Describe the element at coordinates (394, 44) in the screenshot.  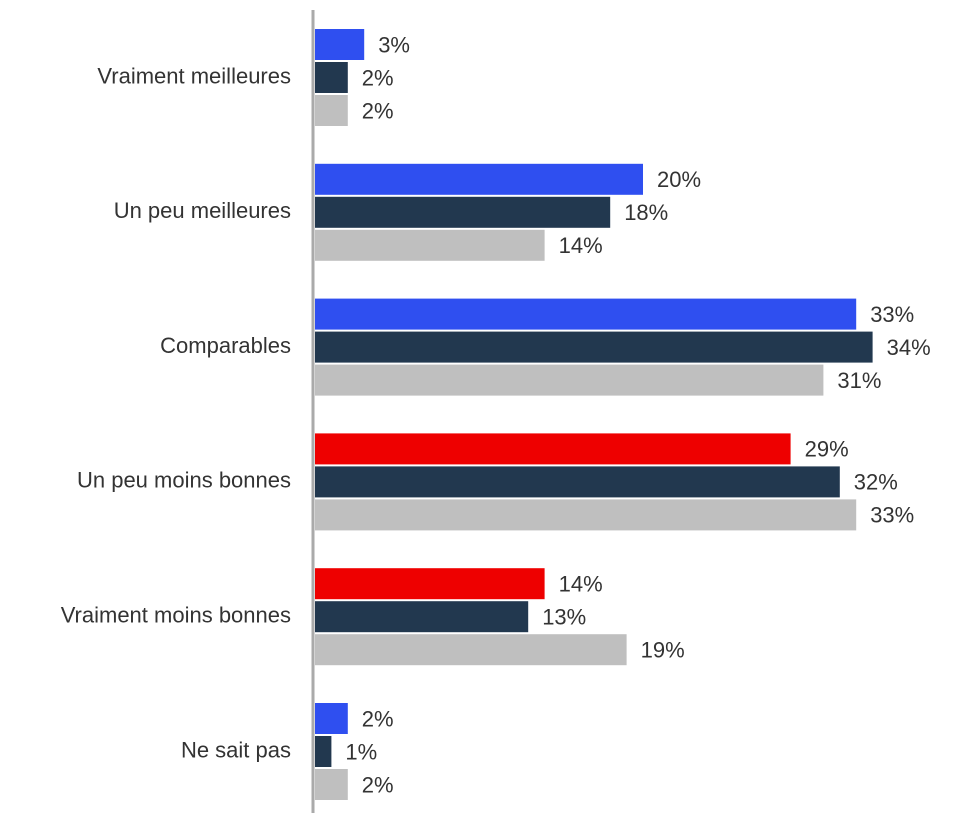
I see `value-label: 3%` at that location.